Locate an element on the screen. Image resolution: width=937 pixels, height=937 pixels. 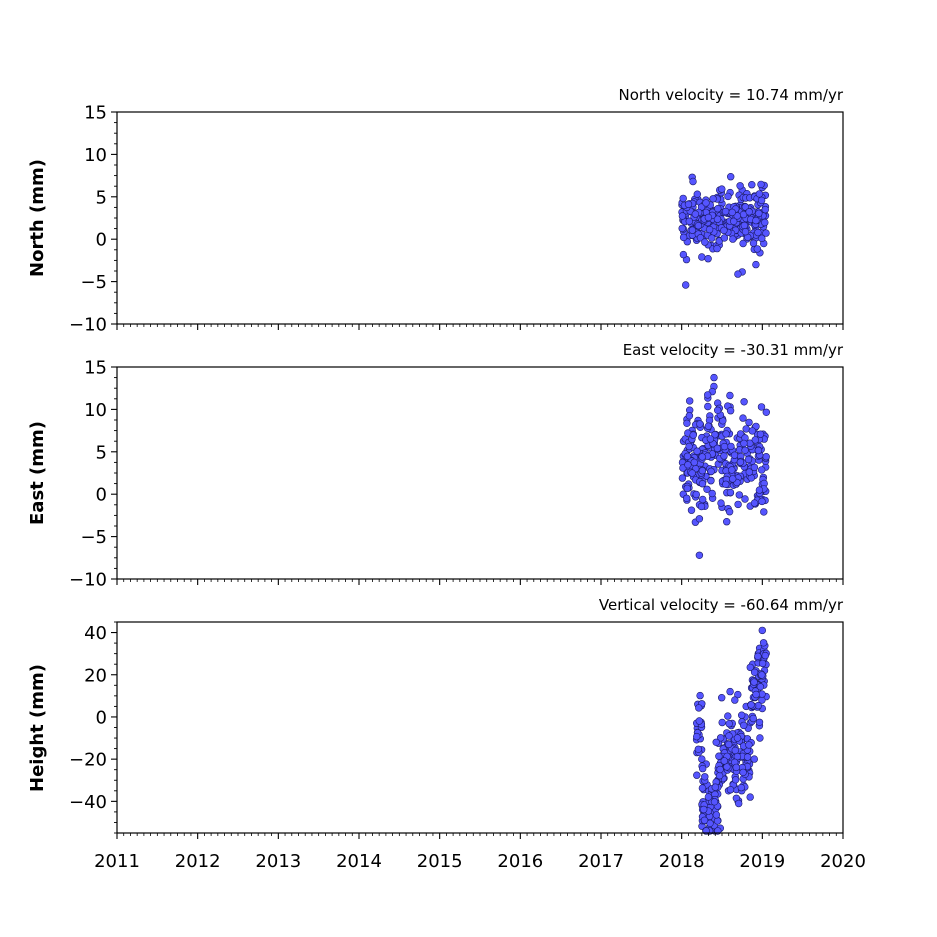
north-y-tick-label: 10 is located at coordinates (95, 155).